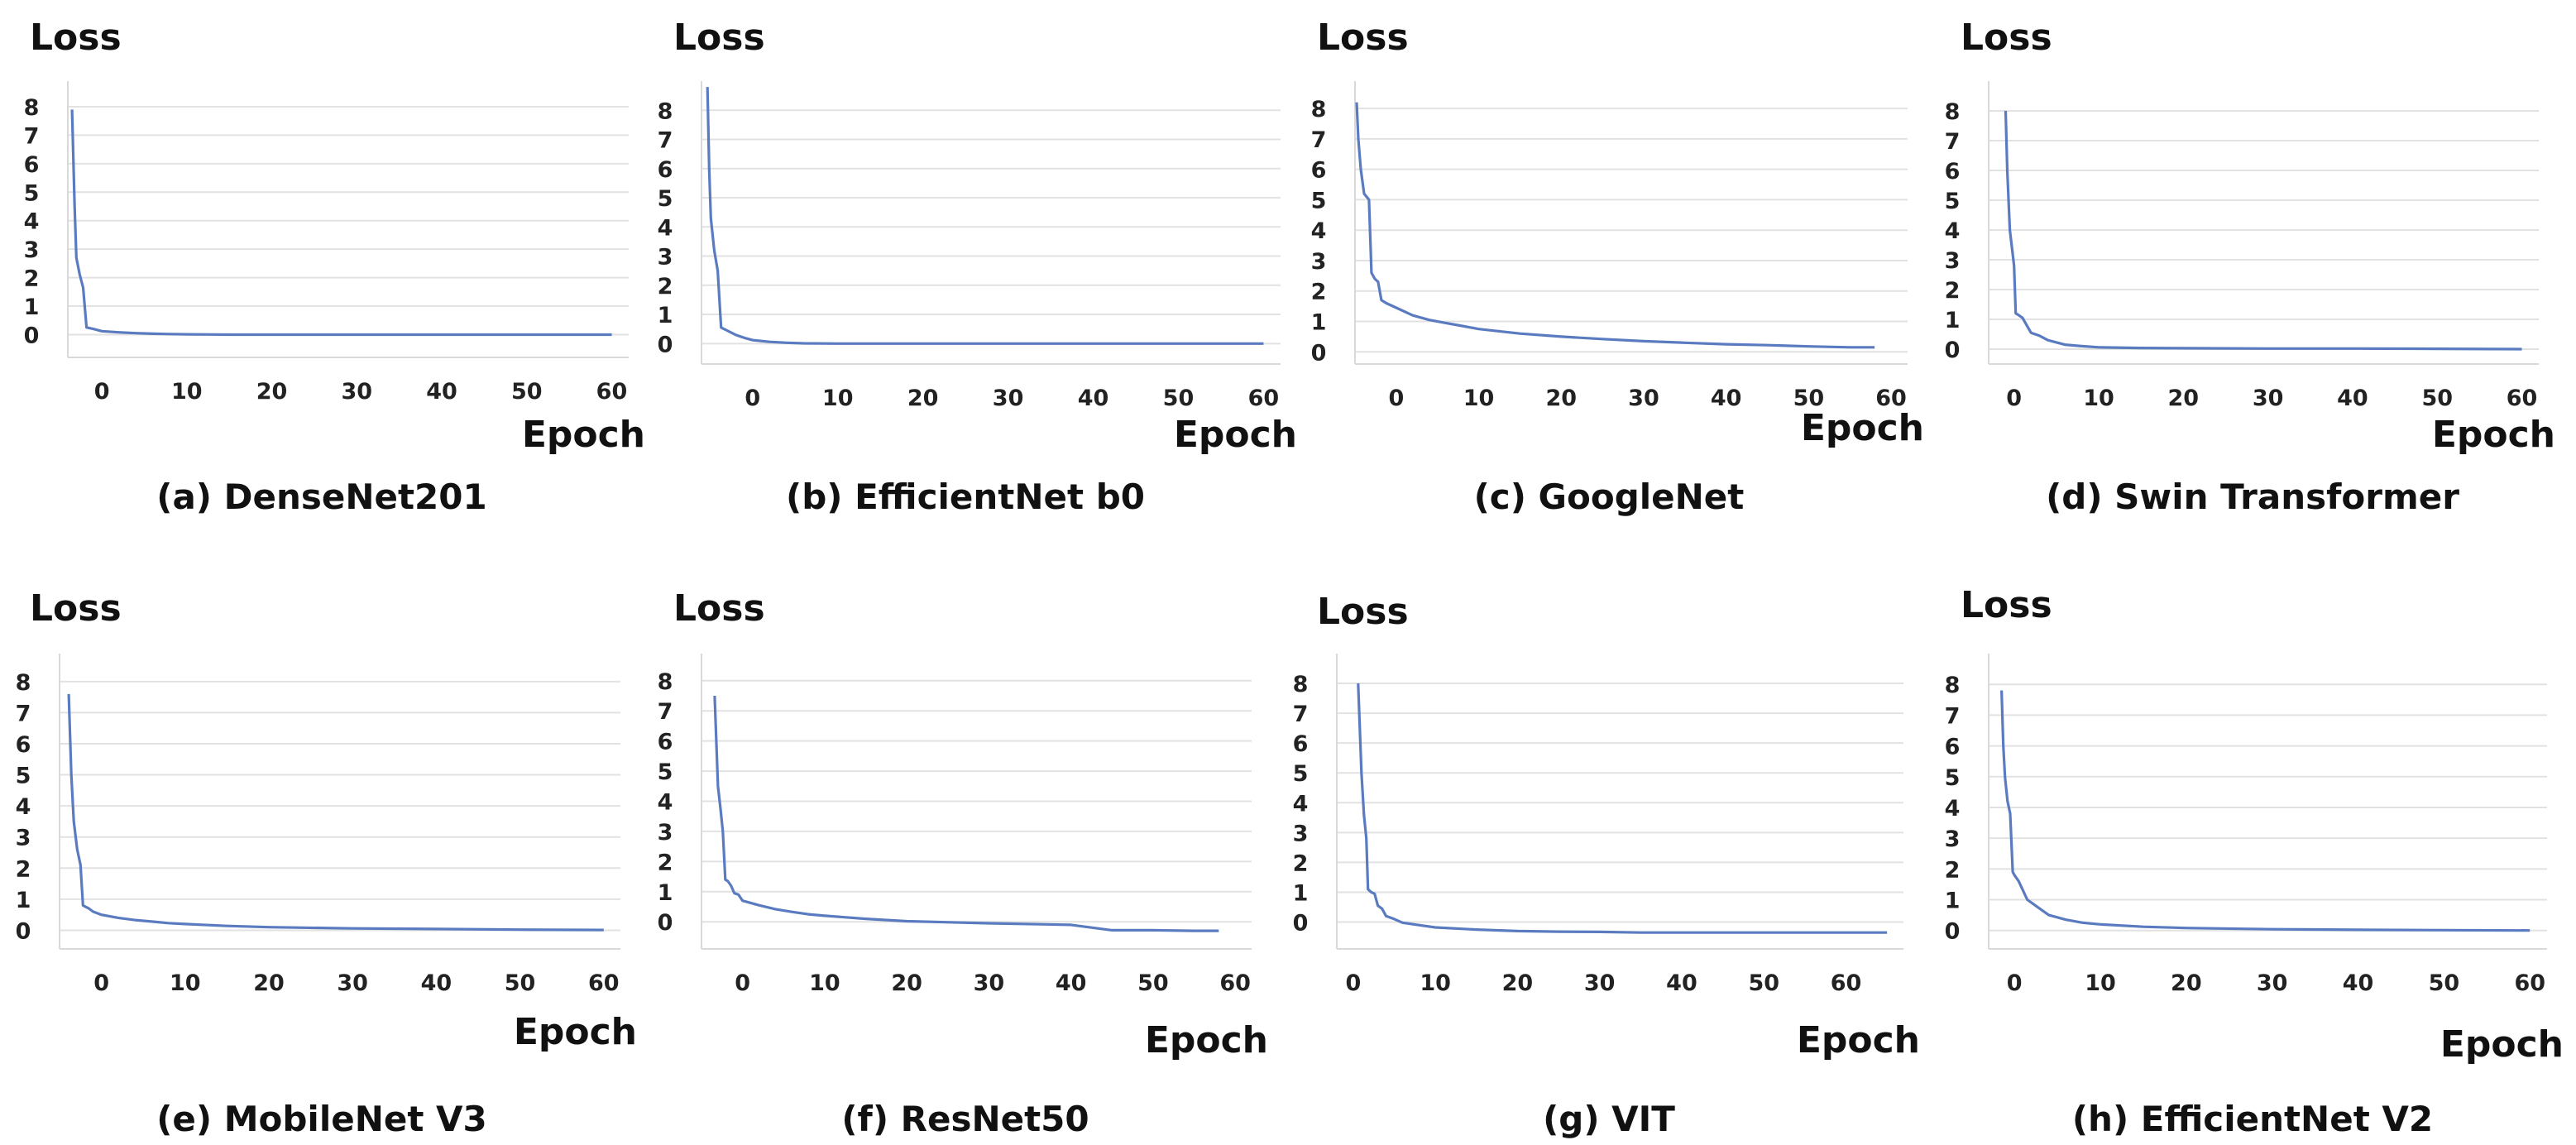 This screenshot has width=2576, height=1145. Describe the element at coordinates (321, 1119) in the screenshot. I see `panel-caption: (e) MobileNet V3` at that location.